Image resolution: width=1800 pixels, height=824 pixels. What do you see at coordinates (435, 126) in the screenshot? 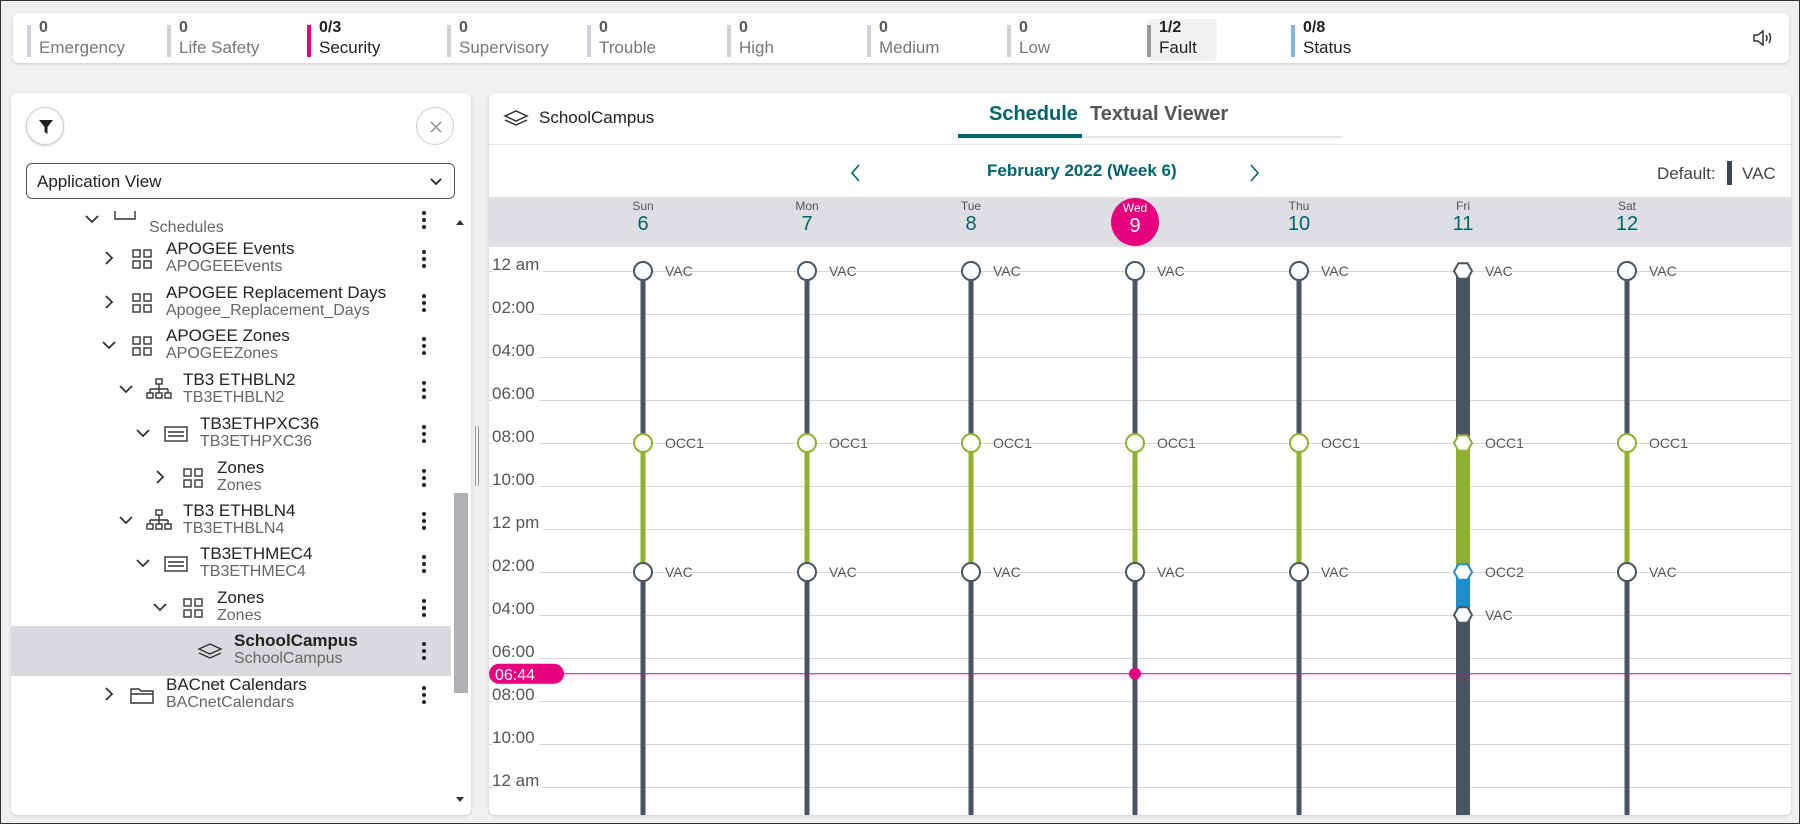
I see `close-button` at bounding box center [435, 126].